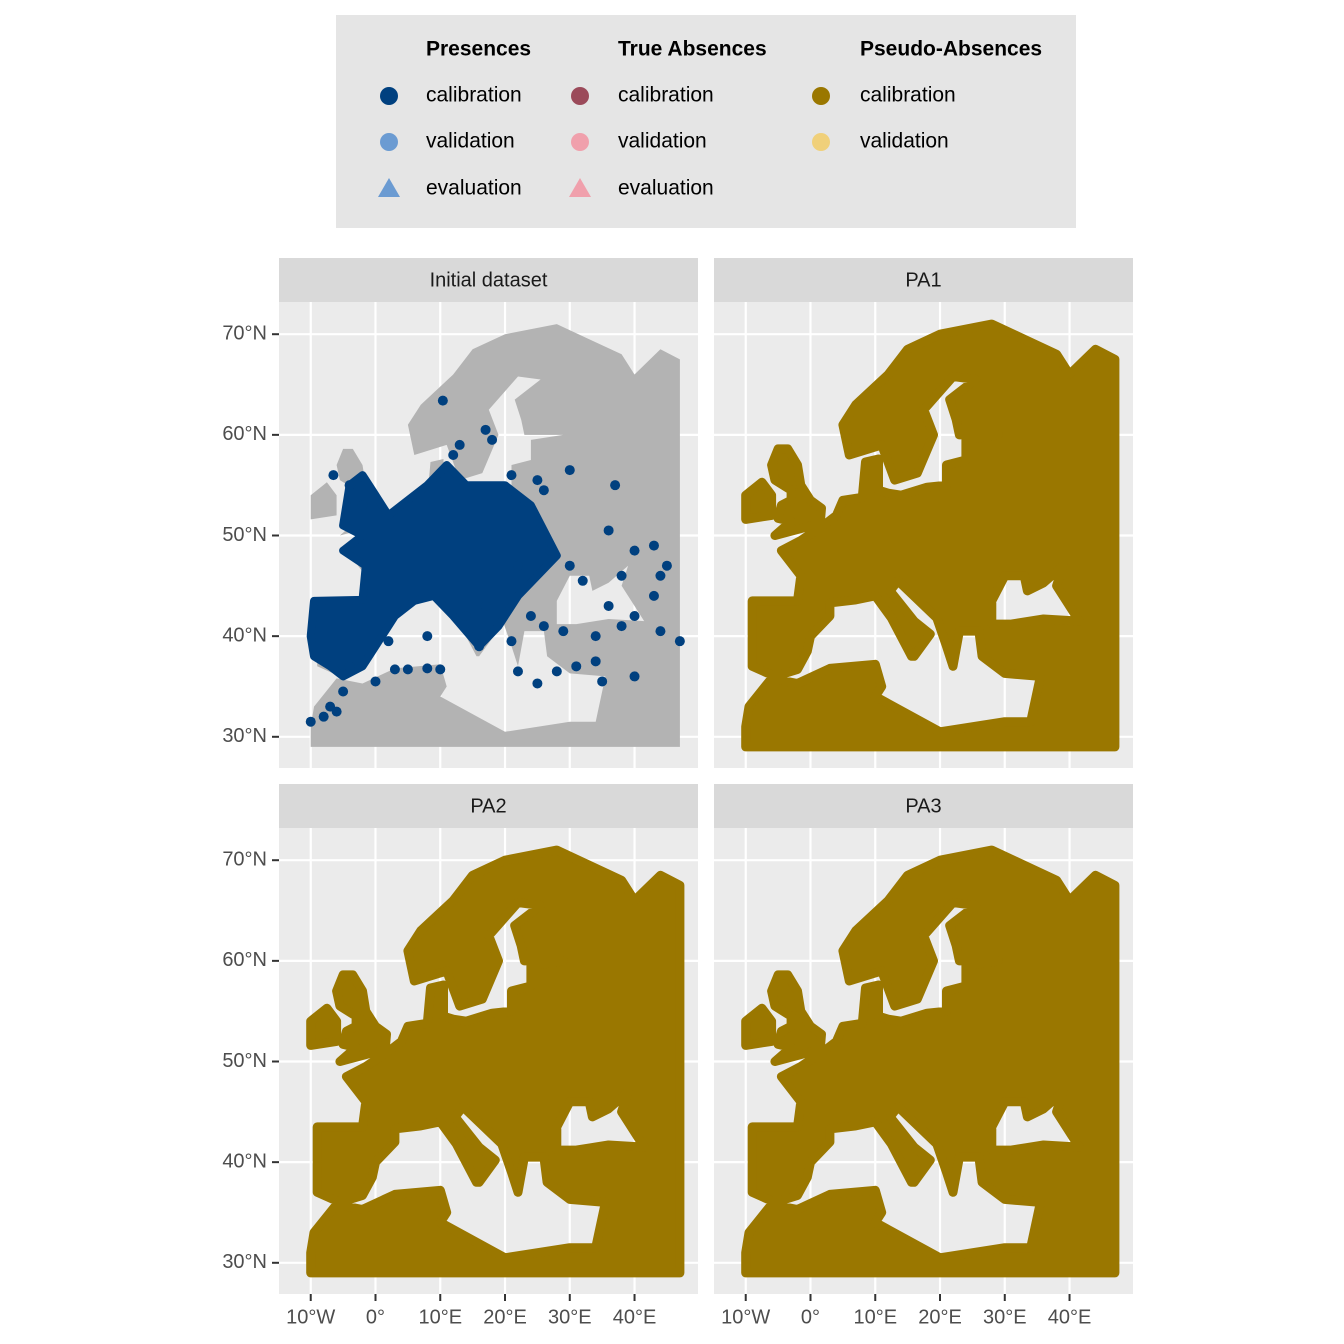 The width and height of the screenshot is (1344, 1344). What do you see at coordinates (692, 49) in the screenshot?
I see `legend-title: True Absences` at bounding box center [692, 49].